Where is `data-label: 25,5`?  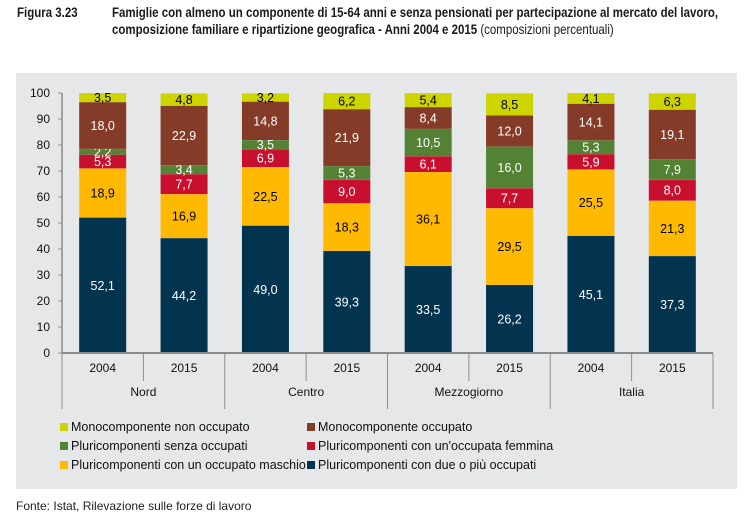
data-label: 25,5 is located at coordinates (591, 203).